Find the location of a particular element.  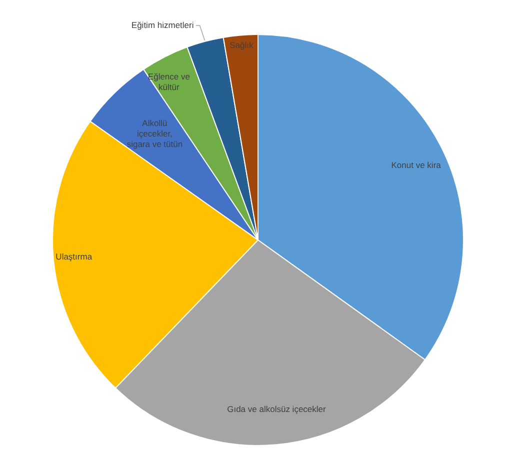

slice-label: Eğitim hizmetleri is located at coordinates (162, 25).